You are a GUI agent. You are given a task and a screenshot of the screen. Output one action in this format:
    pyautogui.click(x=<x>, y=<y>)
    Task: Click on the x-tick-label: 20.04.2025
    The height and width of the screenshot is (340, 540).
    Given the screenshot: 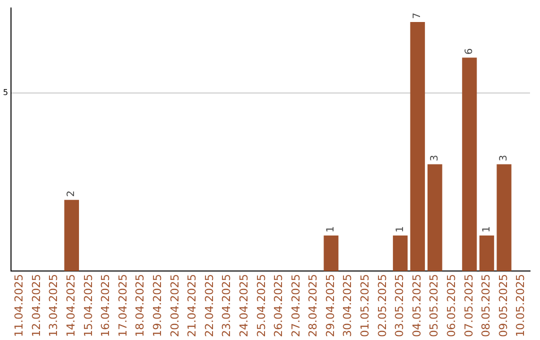 What is the action you would take?
    pyautogui.click(x=175, y=306)
    